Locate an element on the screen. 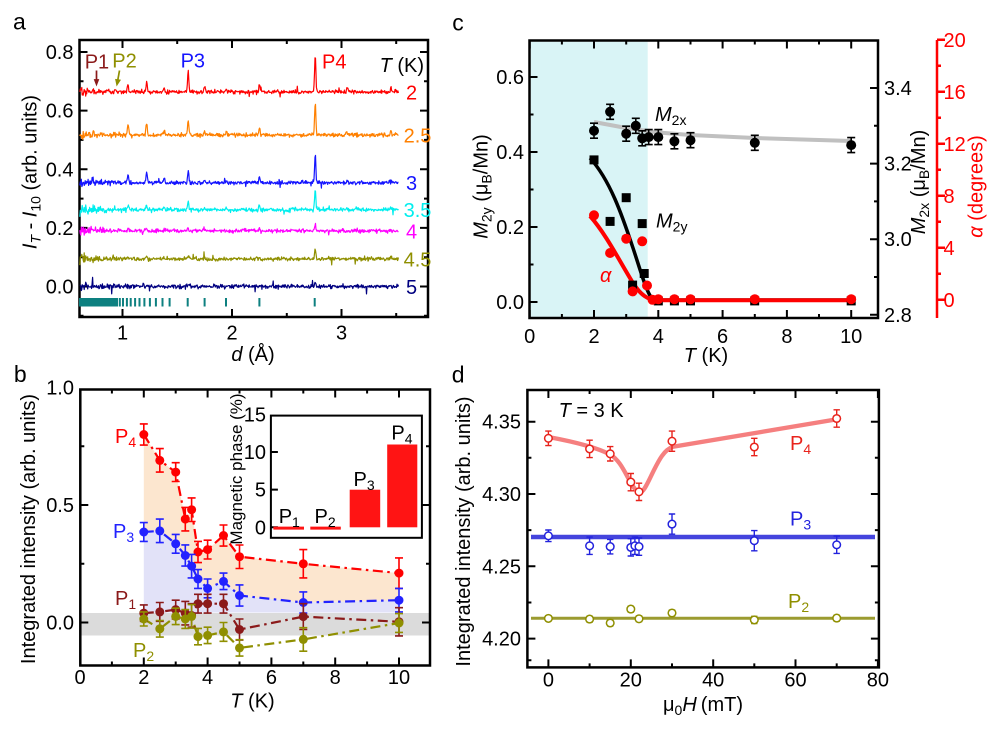 The height and width of the screenshot is (731, 997). svg-text: P3 is located at coordinates (193, 62).